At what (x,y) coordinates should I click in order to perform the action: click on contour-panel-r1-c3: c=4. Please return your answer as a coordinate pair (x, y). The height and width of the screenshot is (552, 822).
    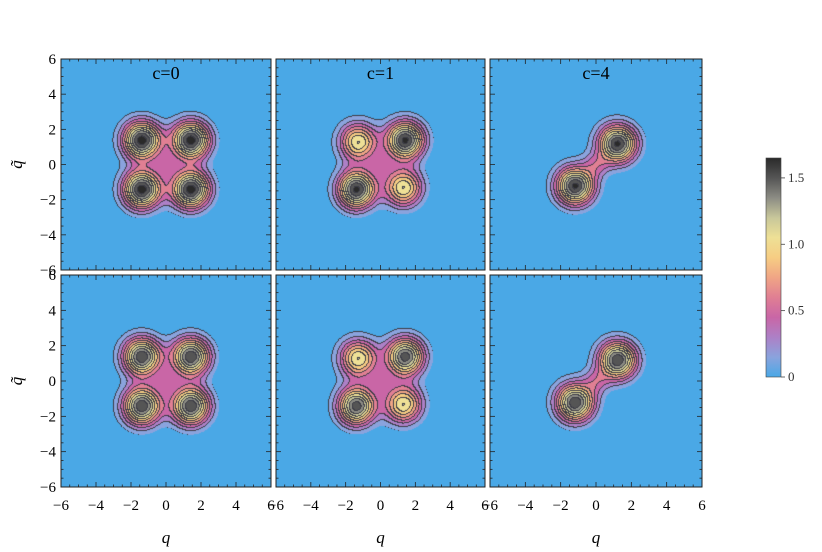
    Looking at the image, I should click on (596, 164).